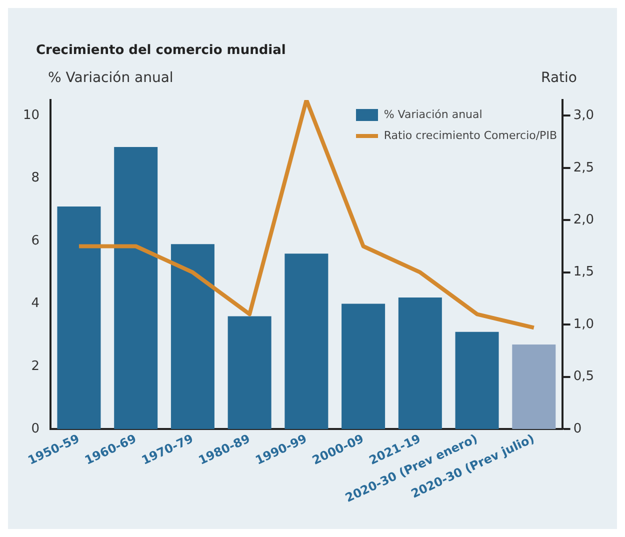 The image size is (625, 537). I want to click on y-axis-title: % Variación anual, so click(111, 78).